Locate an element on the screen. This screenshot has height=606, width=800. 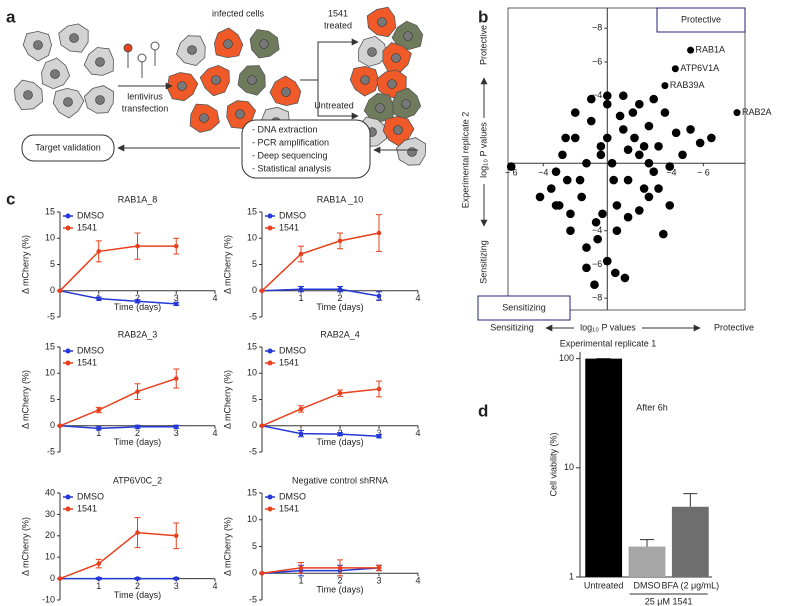
x-tick-label: 4 is located at coordinates (214, 433).